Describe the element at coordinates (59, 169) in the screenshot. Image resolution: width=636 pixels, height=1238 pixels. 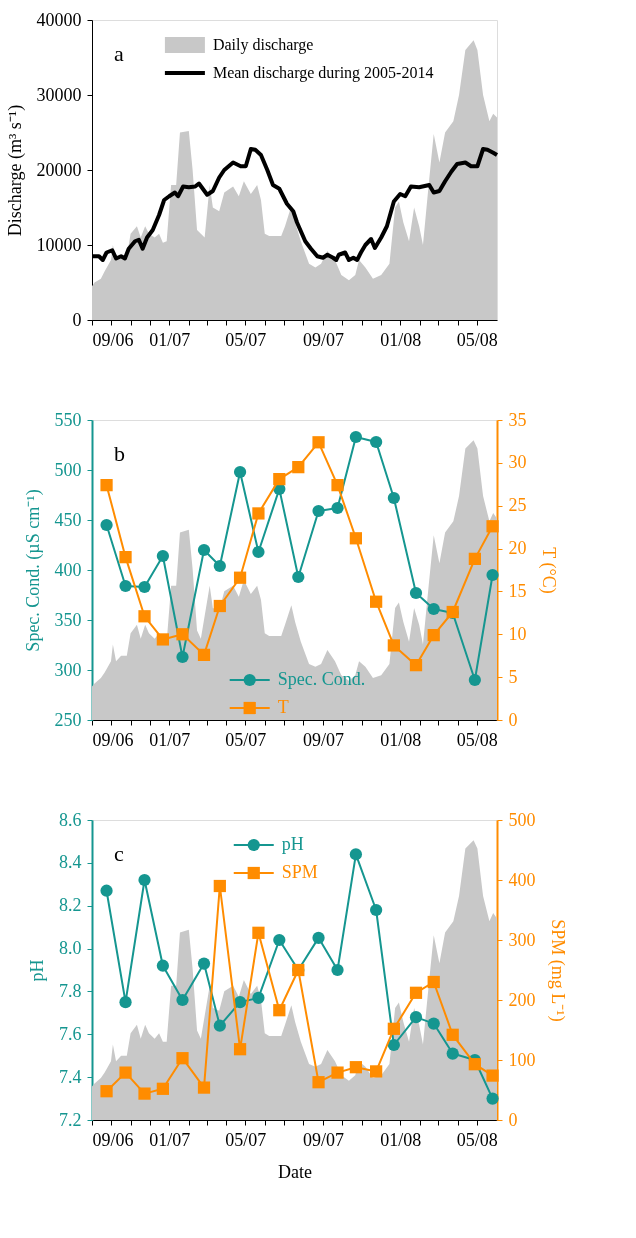
I see `y-tick-label: 20000` at that location.